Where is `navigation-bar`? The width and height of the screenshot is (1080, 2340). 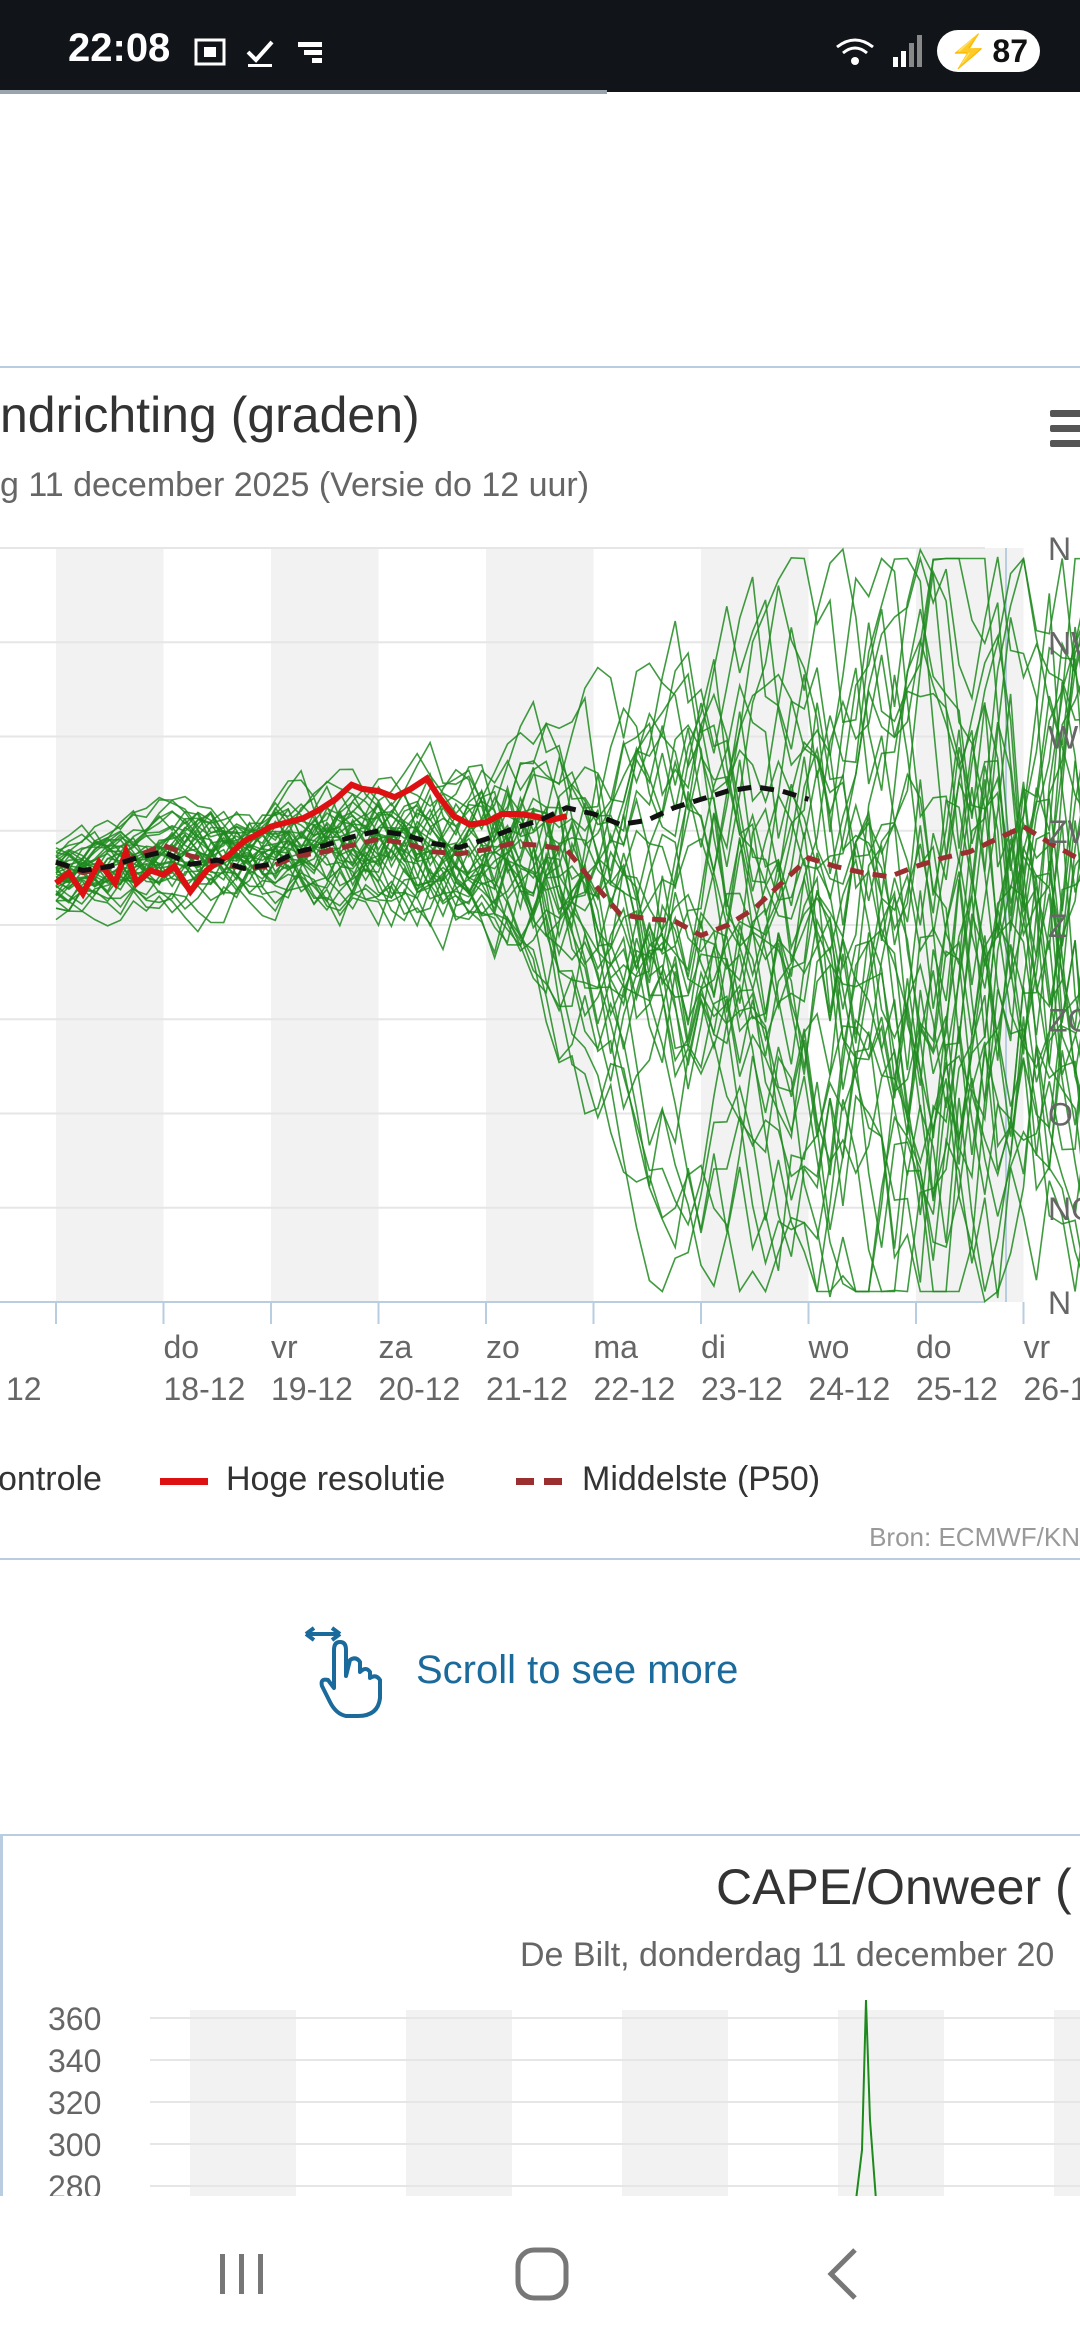 navigation-bar is located at coordinates (540, 2268).